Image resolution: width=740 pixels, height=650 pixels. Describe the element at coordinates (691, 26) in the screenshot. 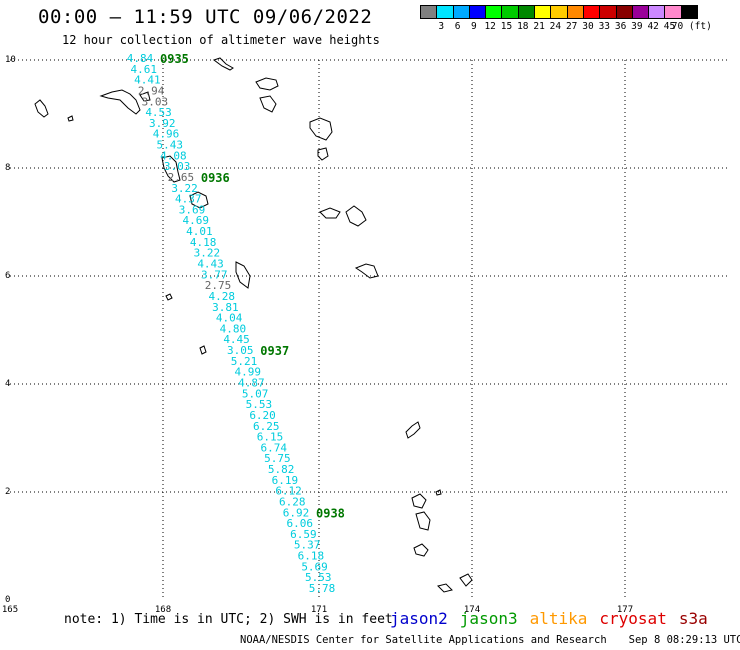

I see `legend-label: 70 (ft)` at that location.